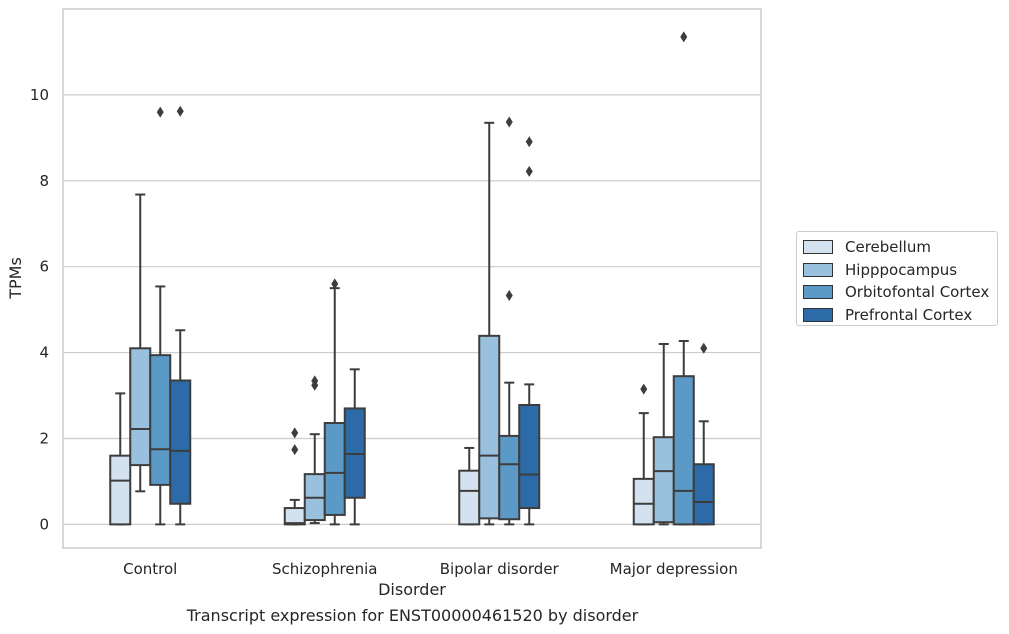 This screenshot has width=1009, height=634. Describe the element at coordinates (917, 292) in the screenshot. I see `legend-label: Orbitofontal Cortex` at that location.